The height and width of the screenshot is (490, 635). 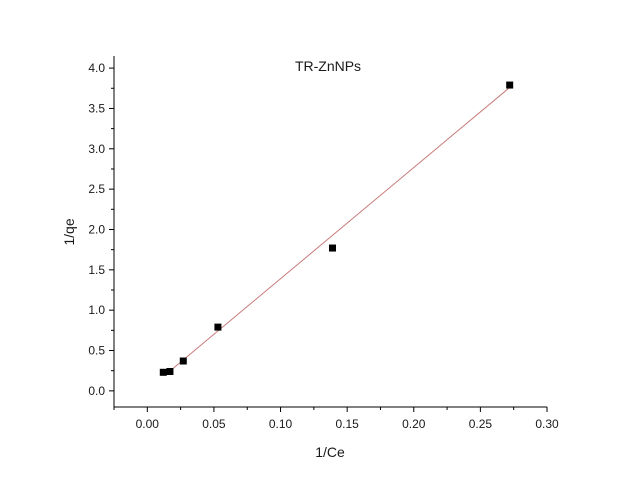 What do you see at coordinates (96, 189) in the screenshot?
I see `y-tick-label: 2.5` at bounding box center [96, 189].